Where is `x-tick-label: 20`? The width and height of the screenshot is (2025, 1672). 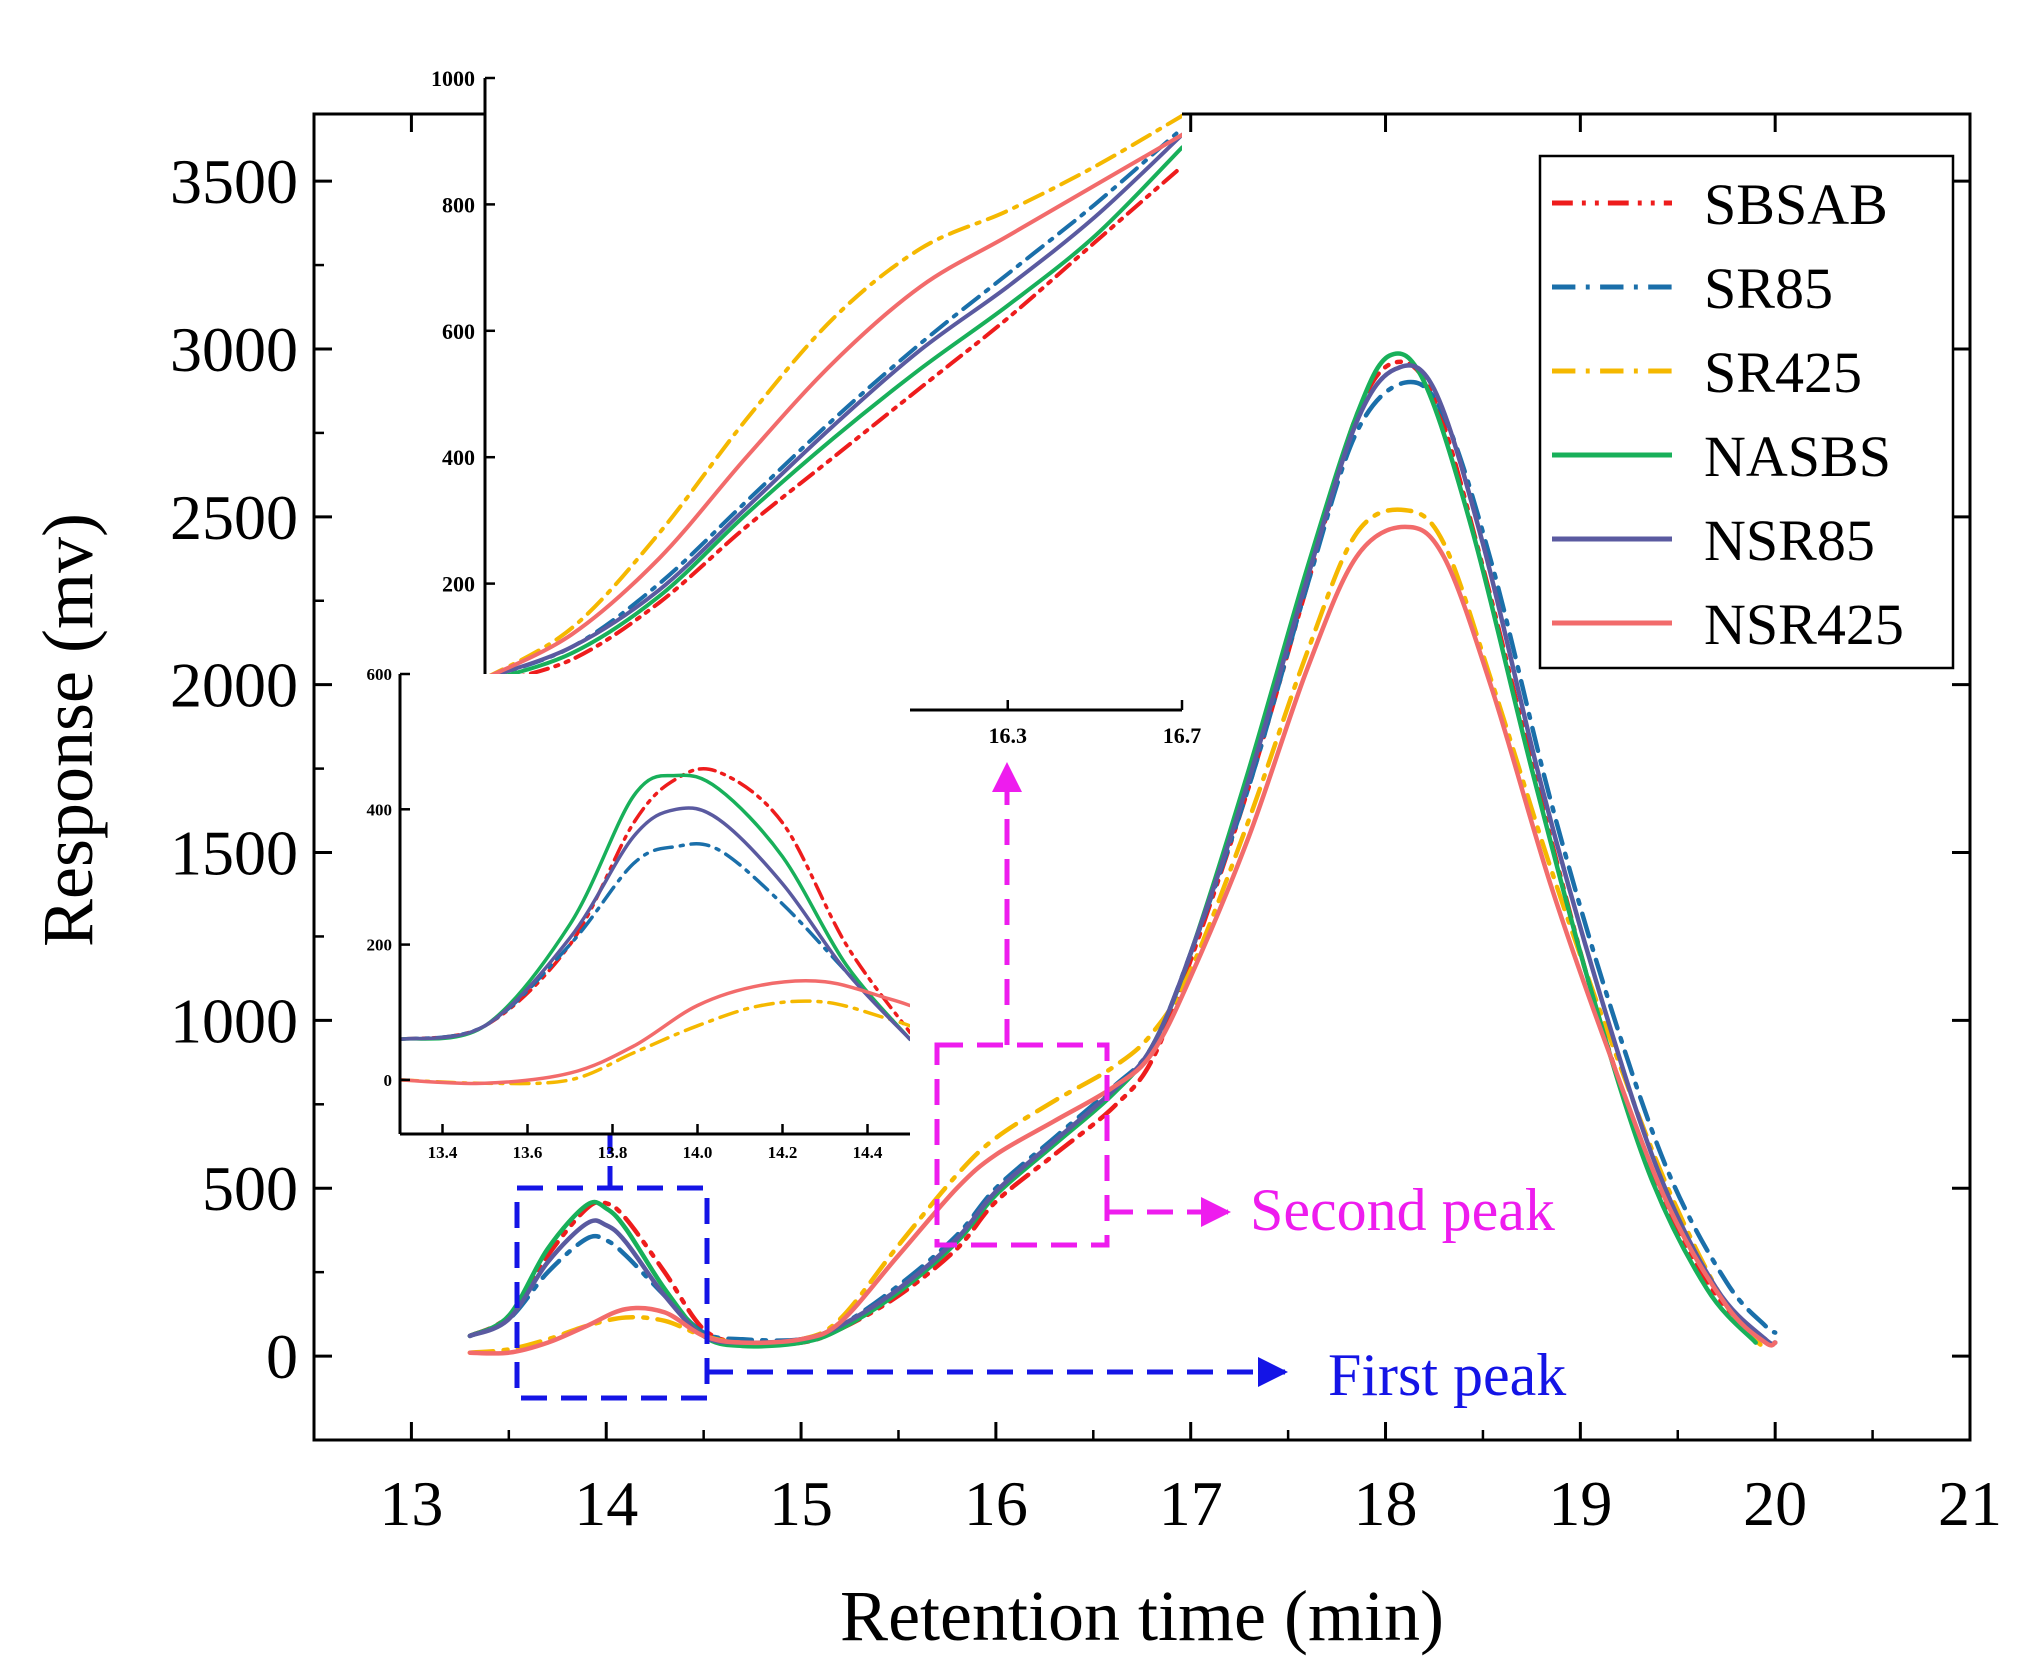
x-tick-label: 20 is located at coordinates (1775, 1503).